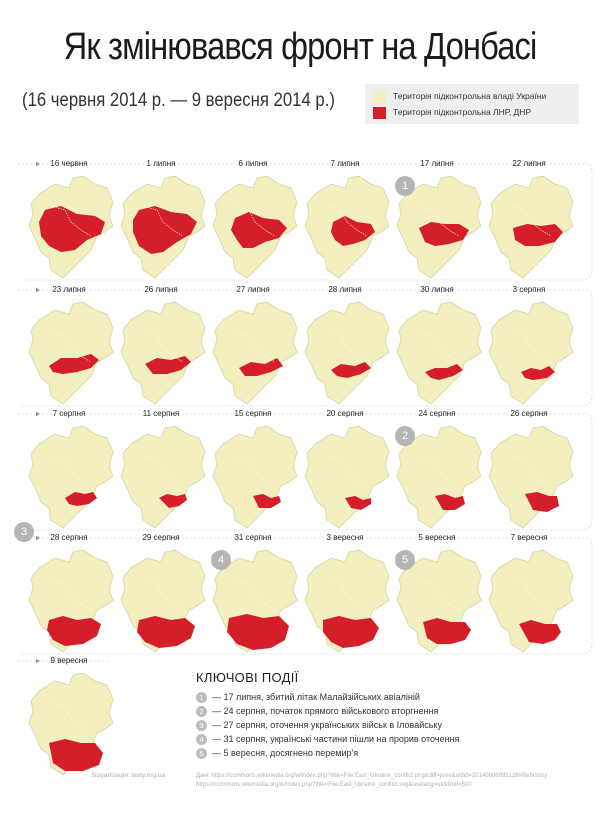 This screenshot has height=821, width=600. Describe the element at coordinates (253, 289) in the screenshot. I see `date-label: 27 липня` at that location.